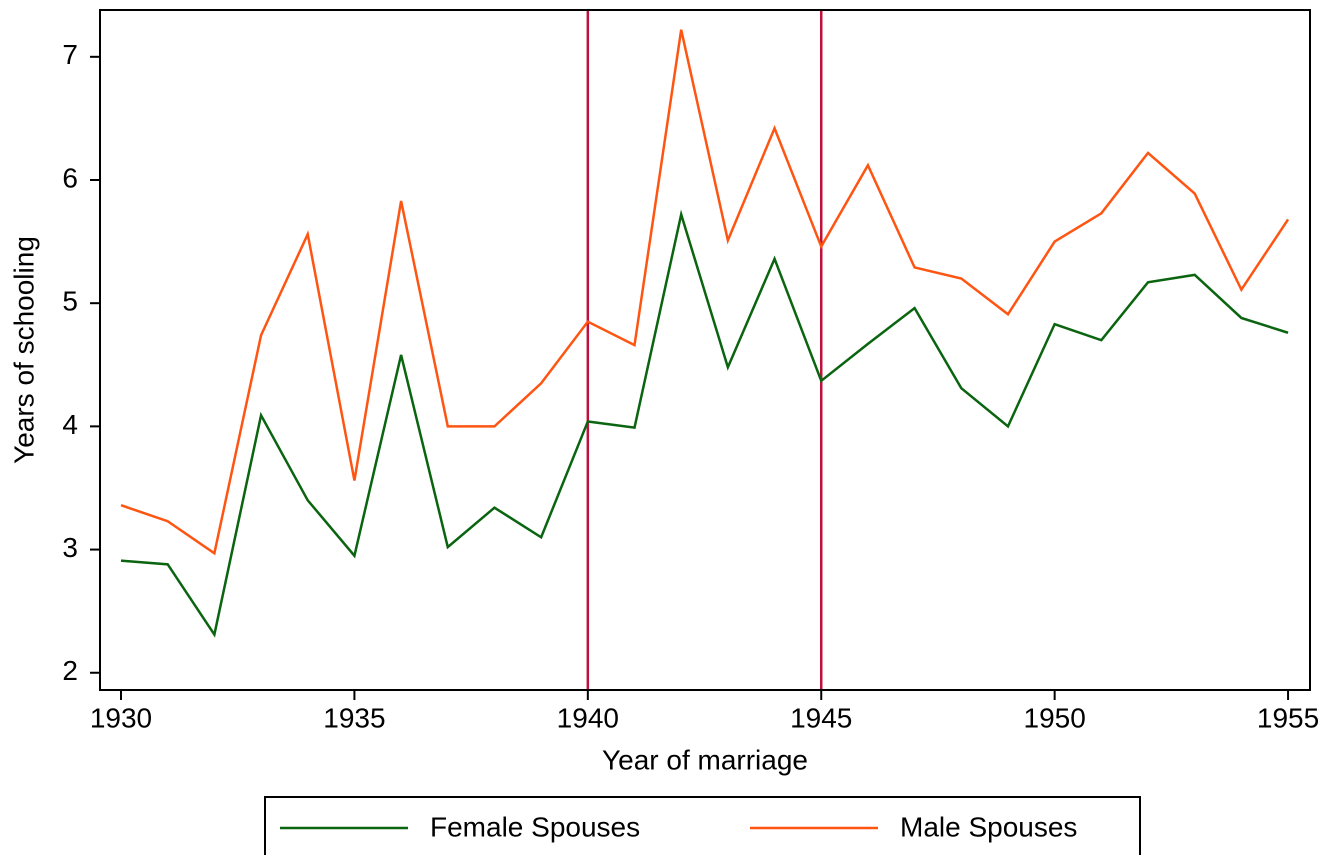  Describe the element at coordinates (705, 759) in the screenshot. I see `x-axis-label: Year of marriage` at that location.